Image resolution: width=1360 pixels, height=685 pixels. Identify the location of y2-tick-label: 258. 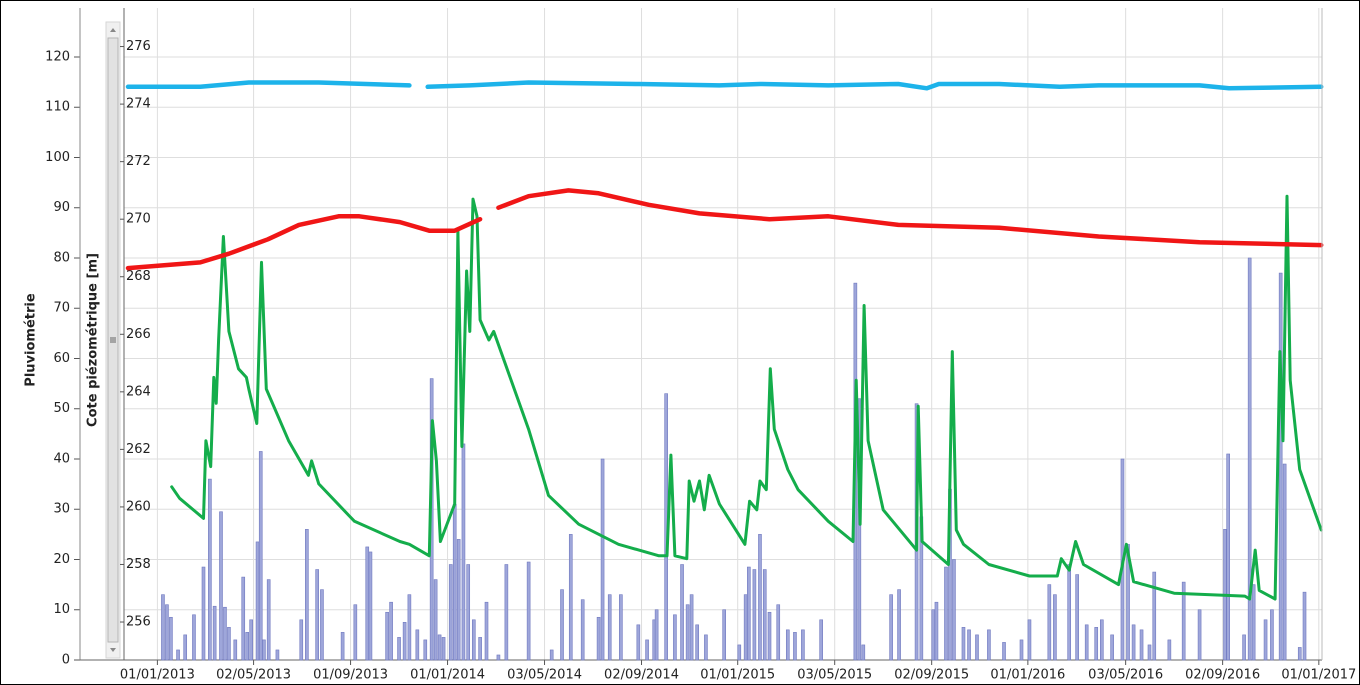
(138, 564).